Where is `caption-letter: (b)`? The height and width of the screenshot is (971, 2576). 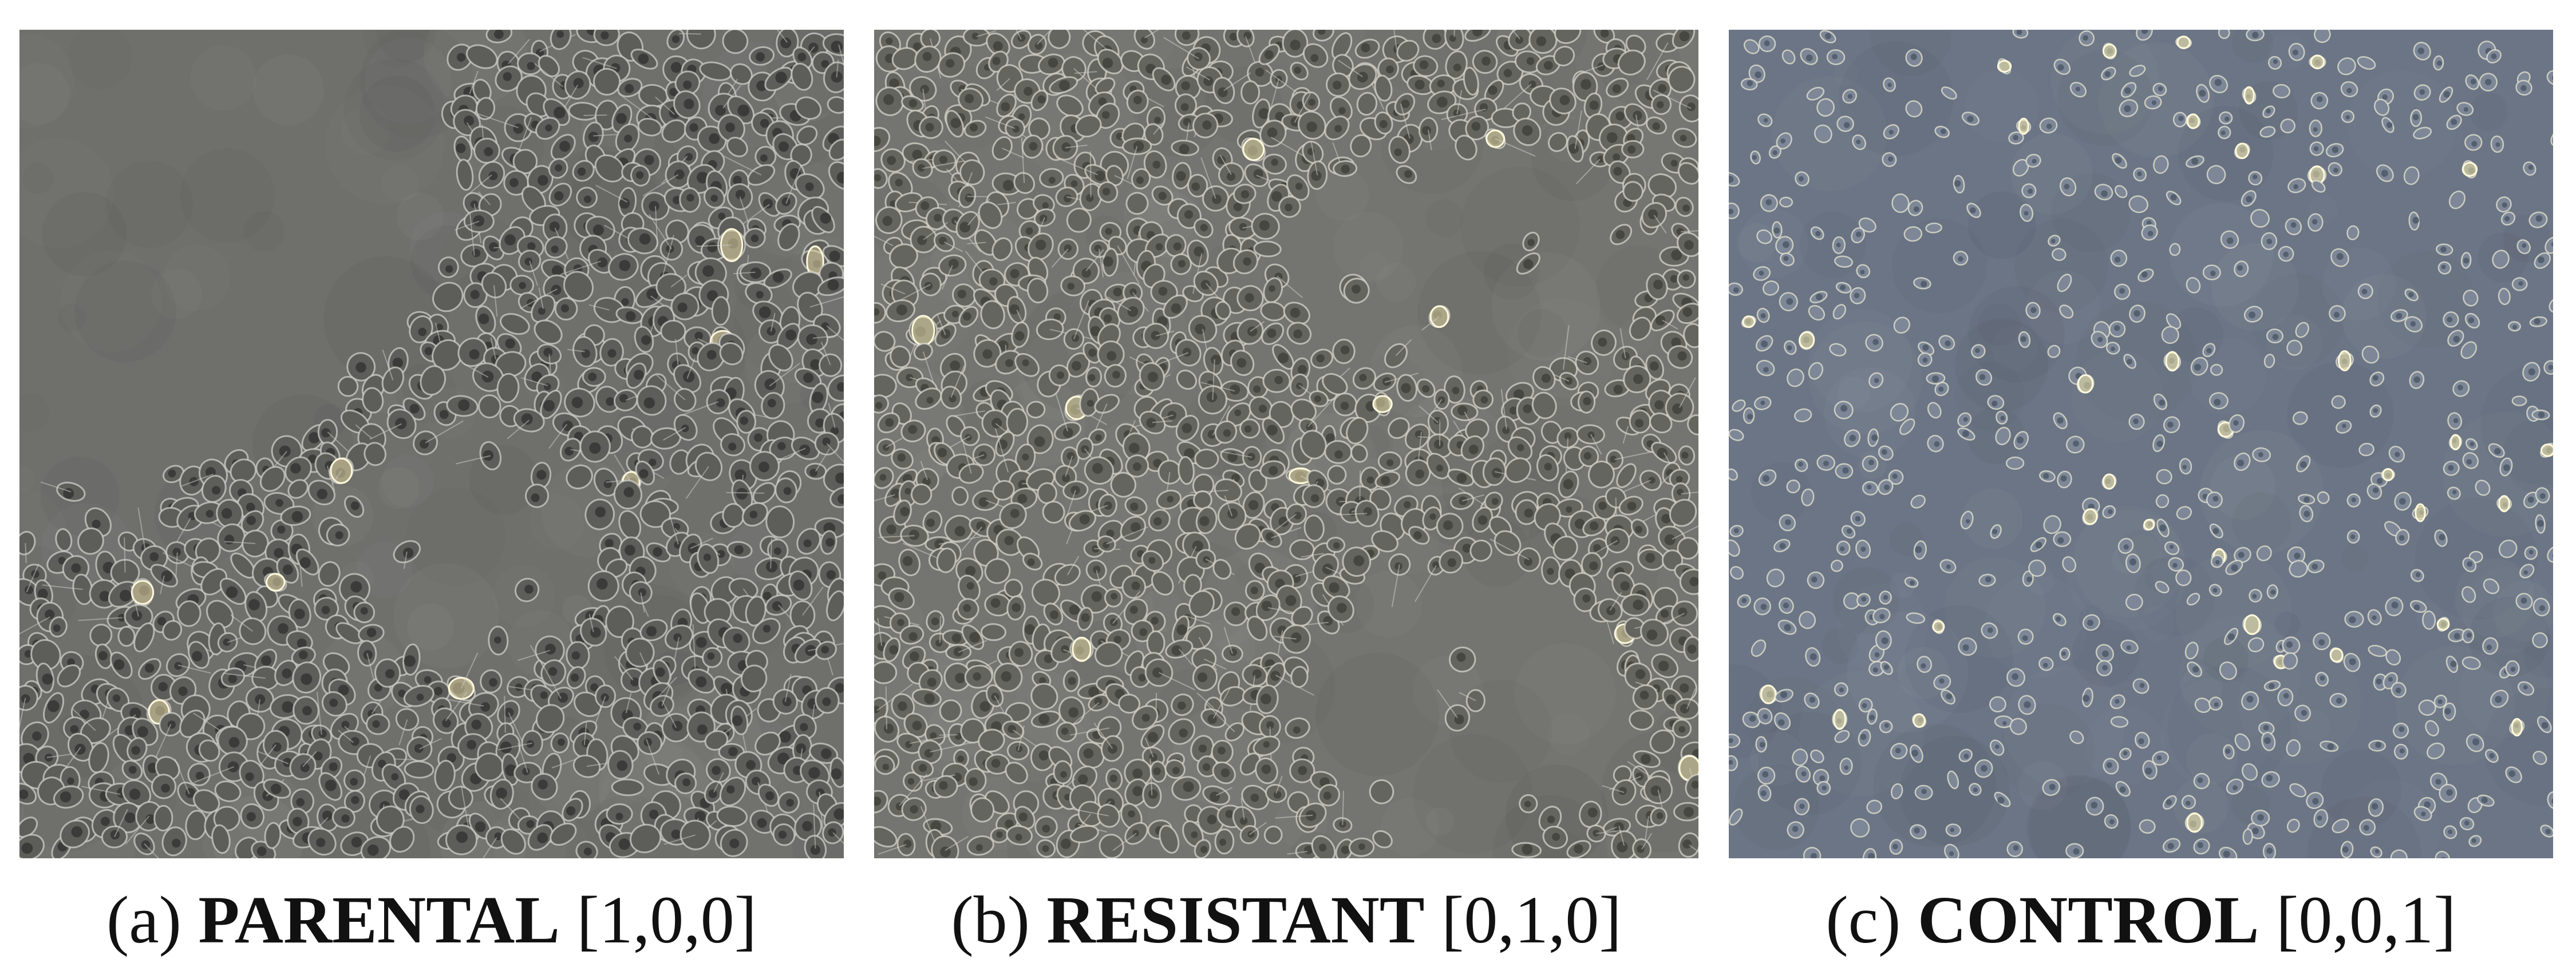
caption-letter: (b) is located at coordinates (990, 919).